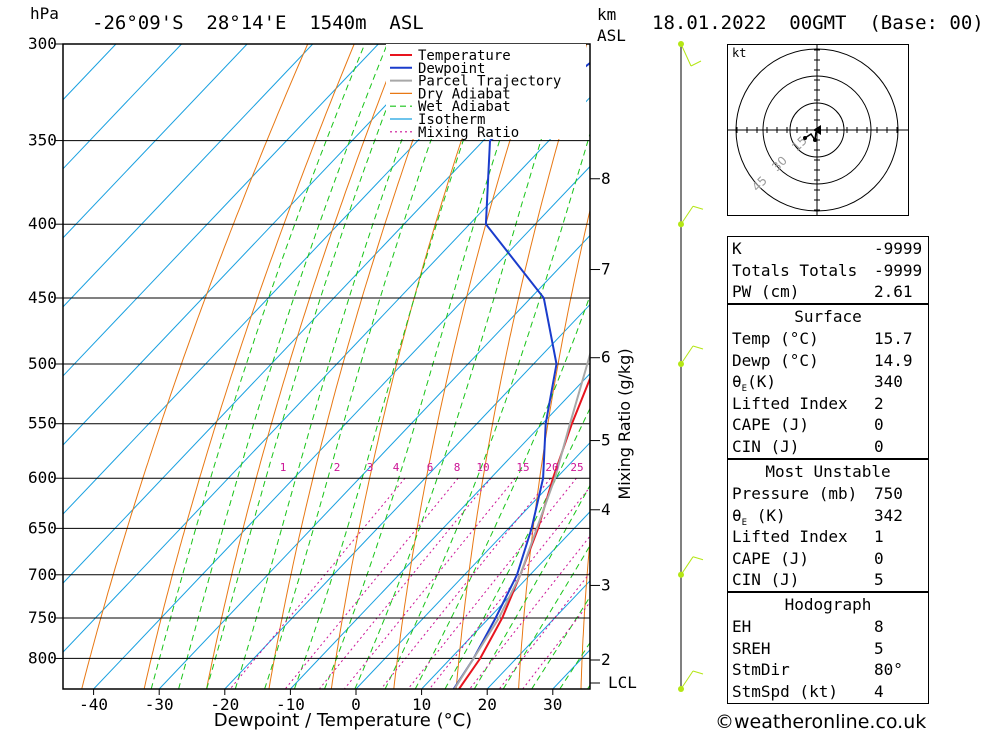 The width and height of the screenshot is (1000, 733). I want to click on station-location: -26°09'S 28°14'E 1540m ASL, so click(258, 23).